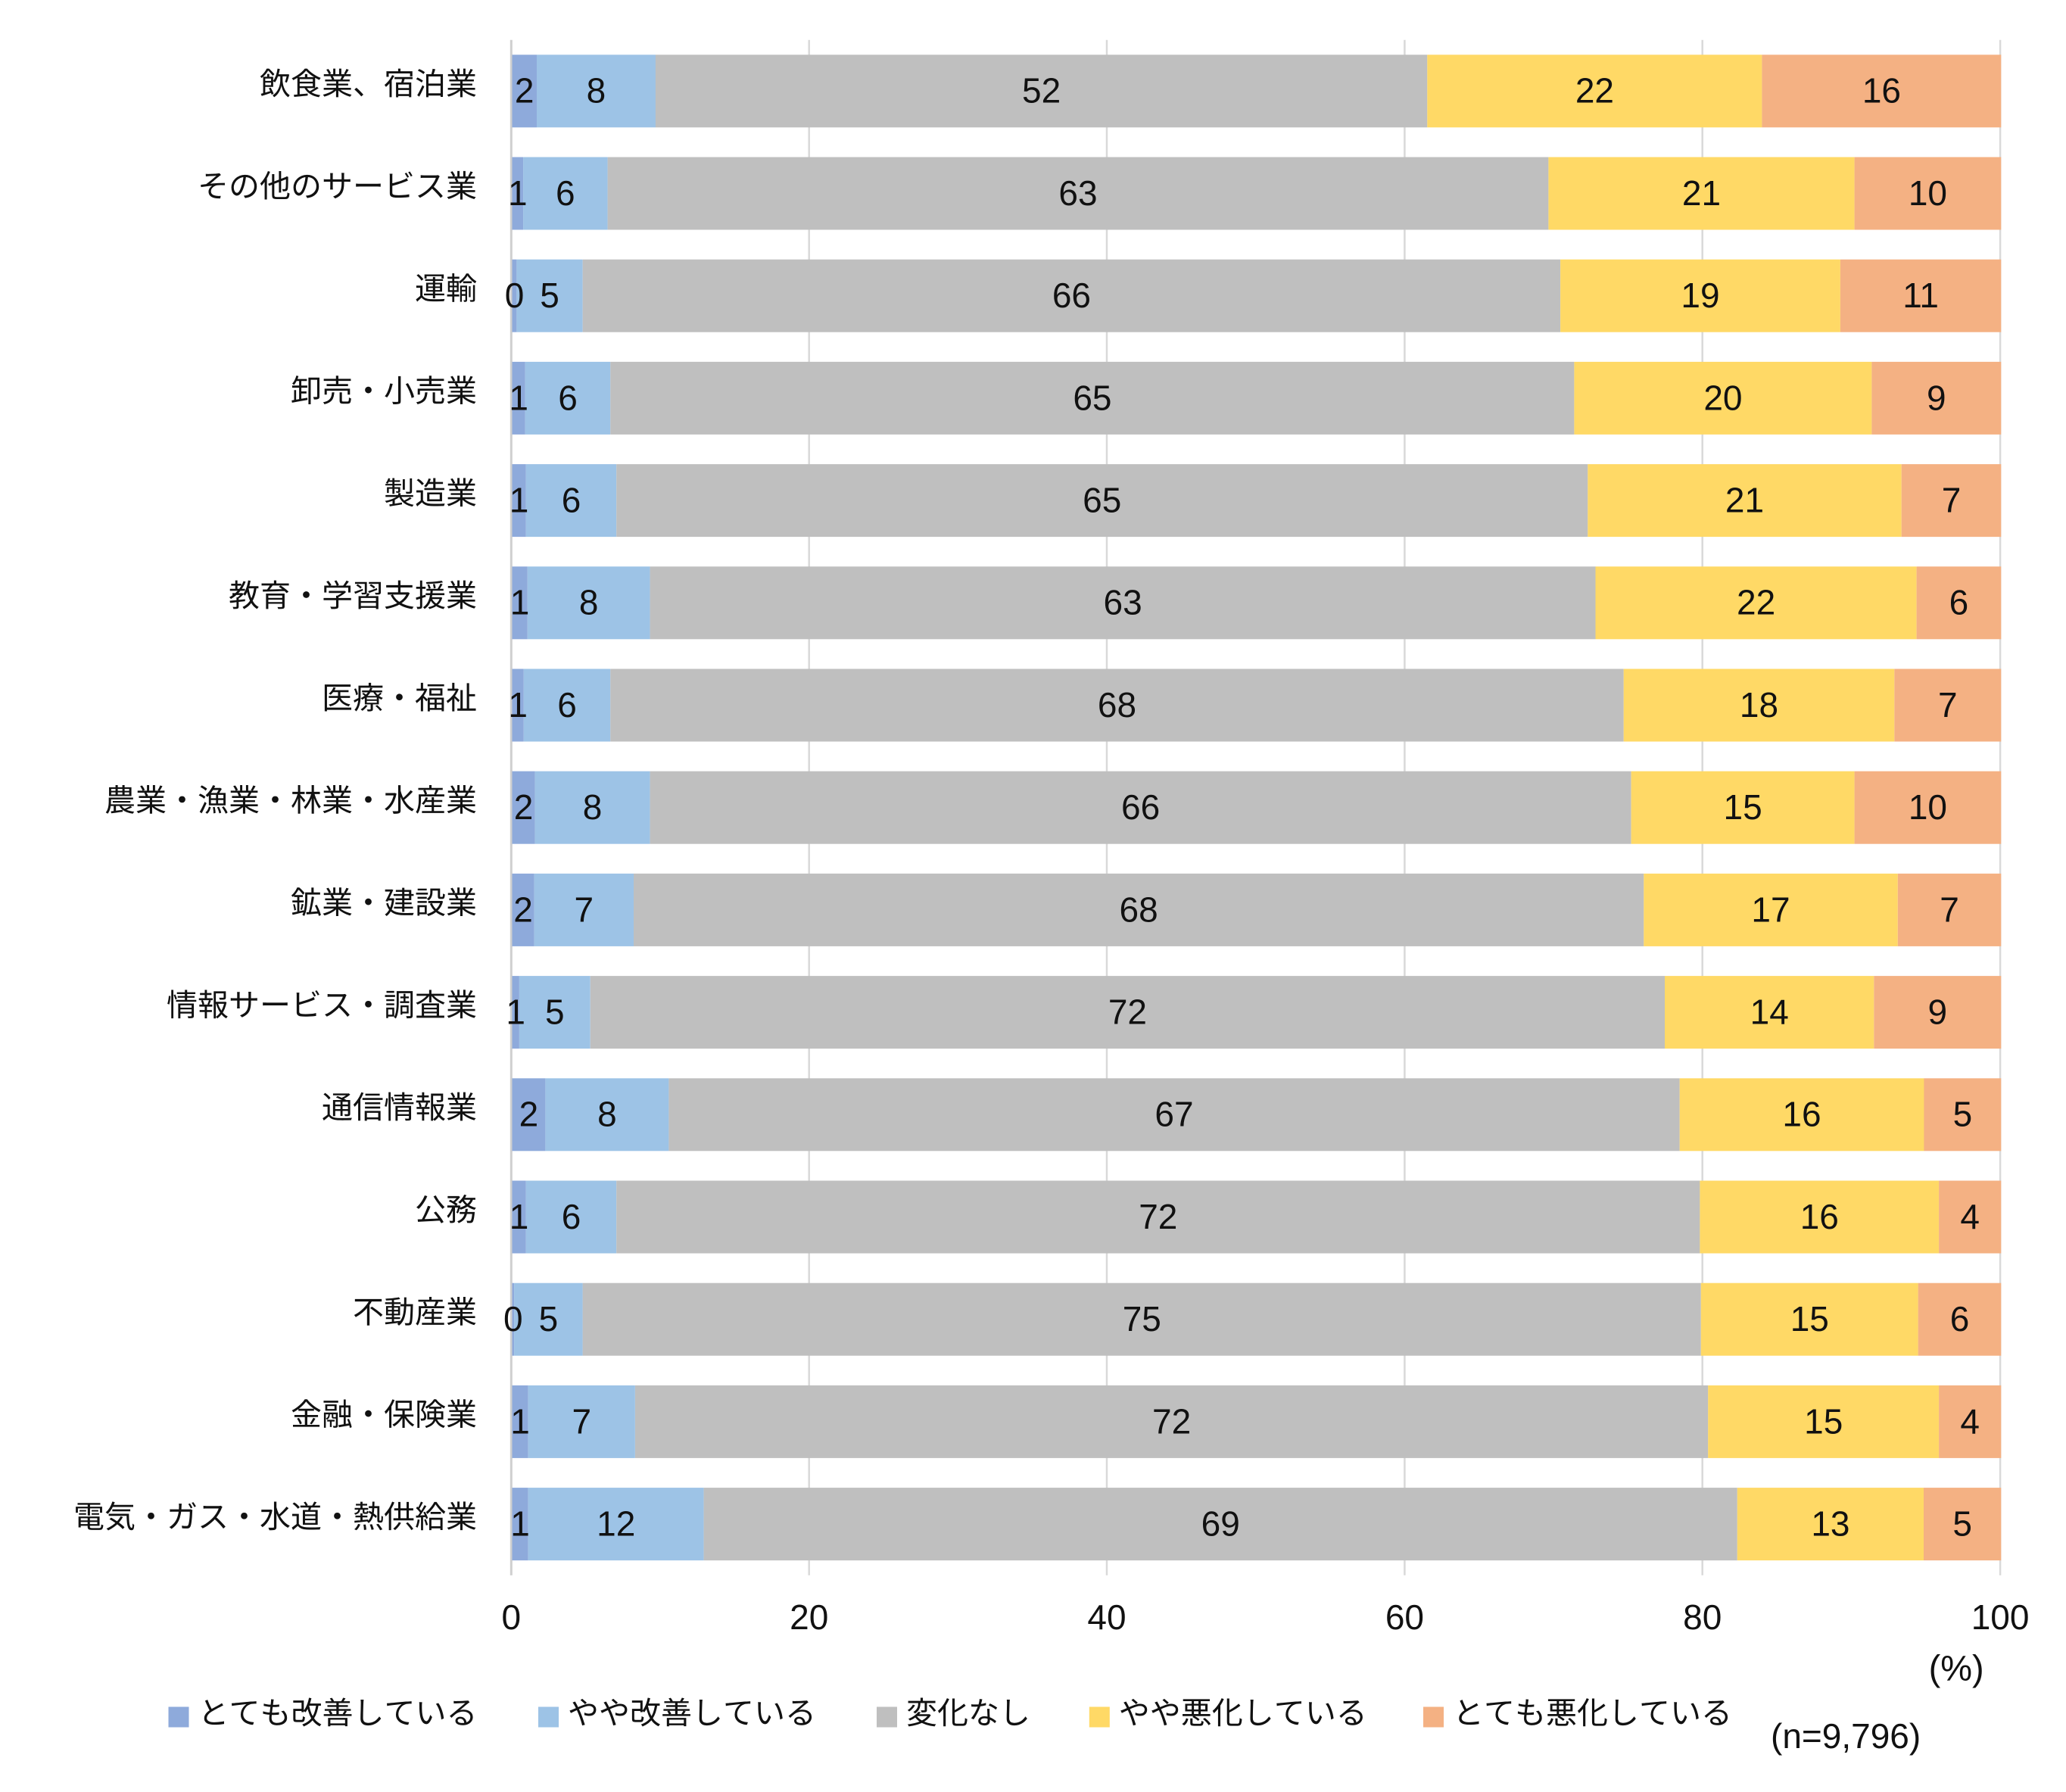  I want to click on svg-text: 40, so click(1106, 1617).